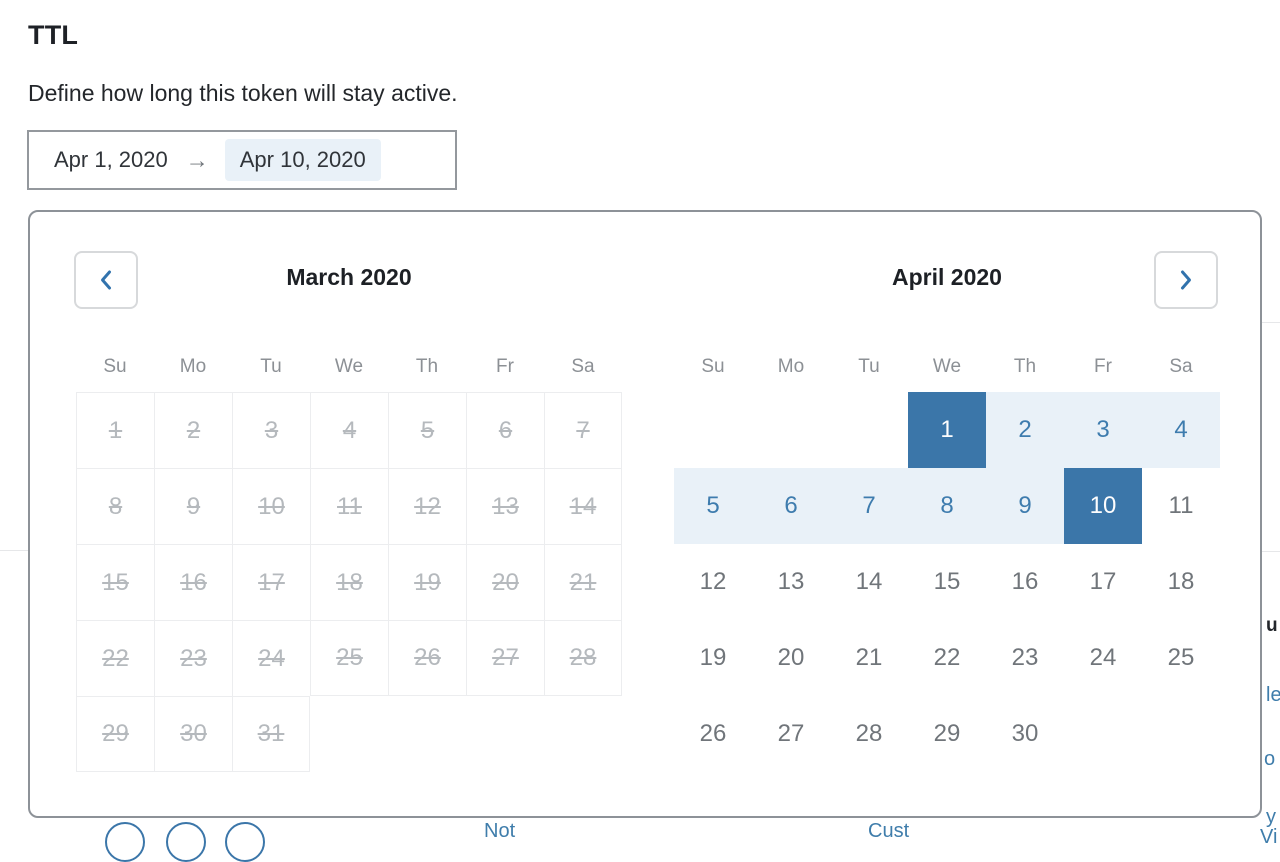 This screenshot has height=862, width=1280. I want to click on day-cell-april-24: 24, so click(1103, 657).